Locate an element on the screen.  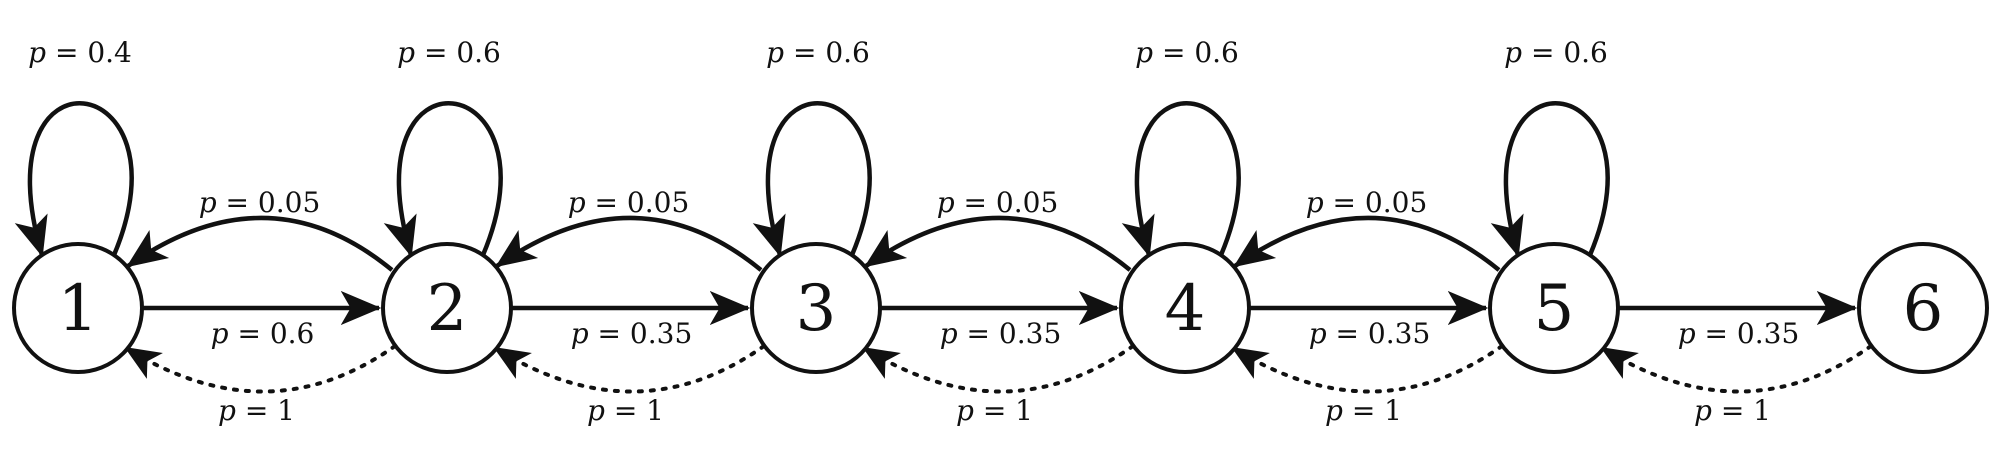
state-node-label: 3 is located at coordinates (816, 309).